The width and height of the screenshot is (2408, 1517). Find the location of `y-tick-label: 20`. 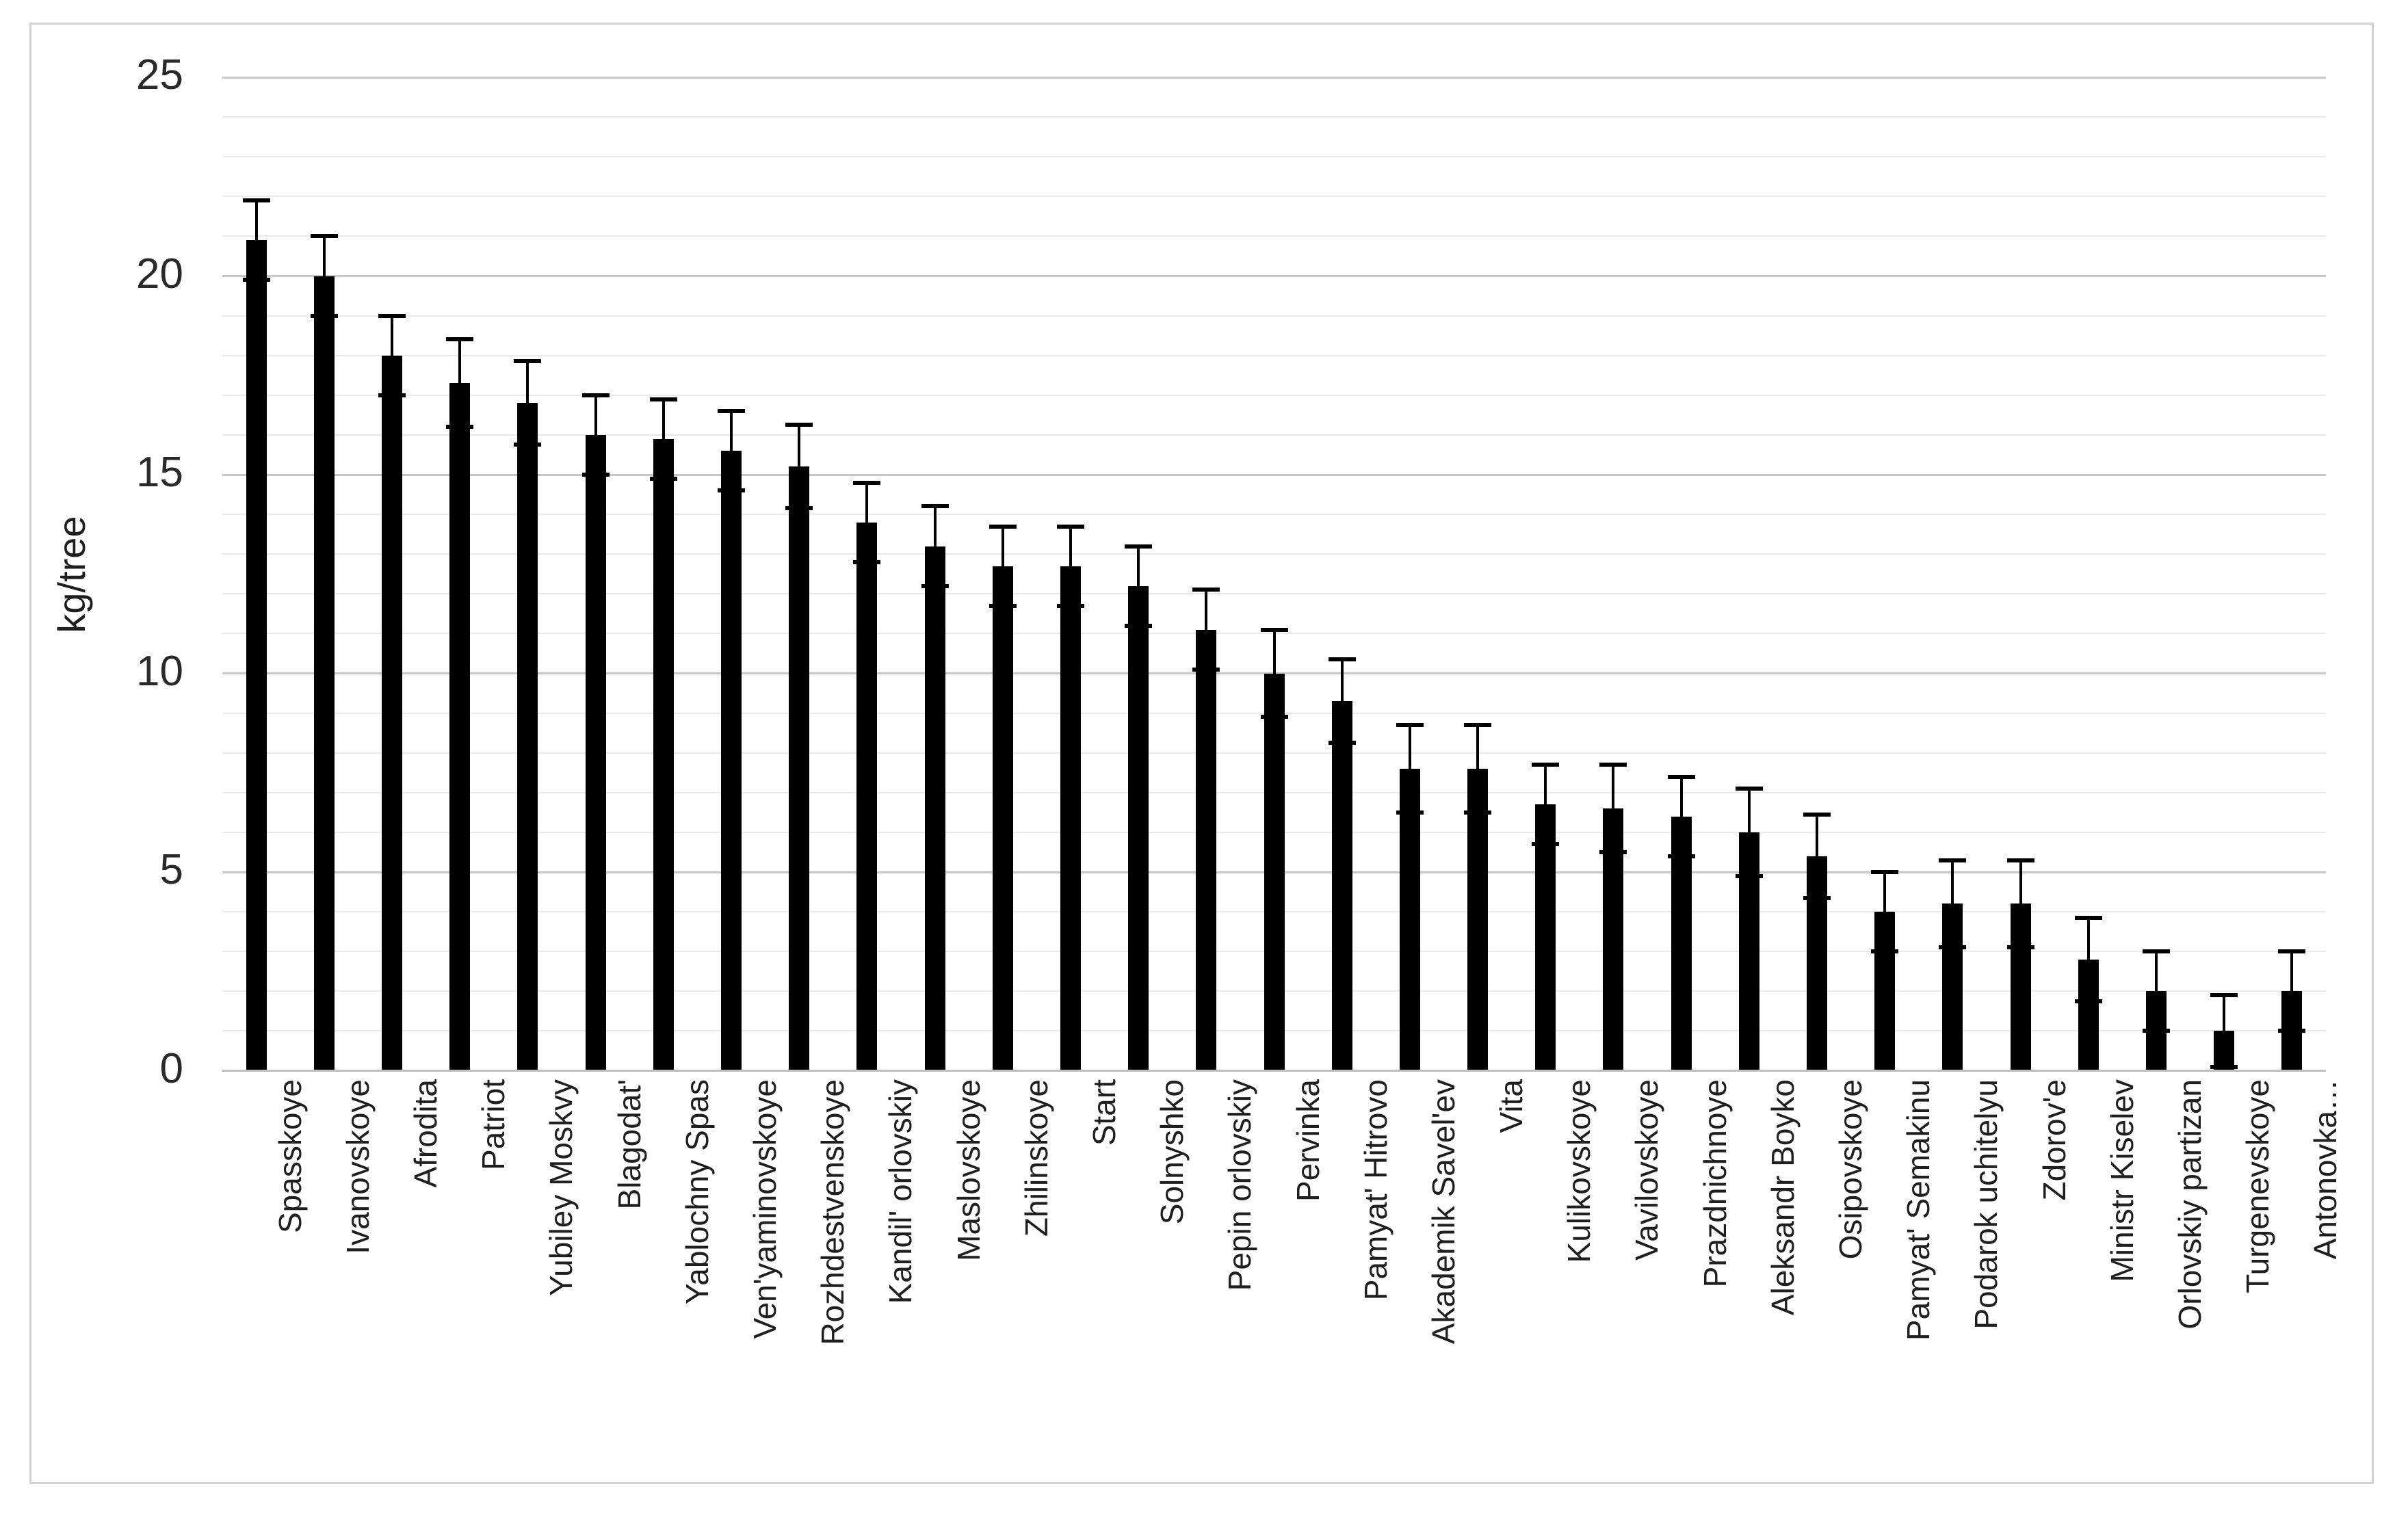

y-tick-label: 20 is located at coordinates (159, 274).